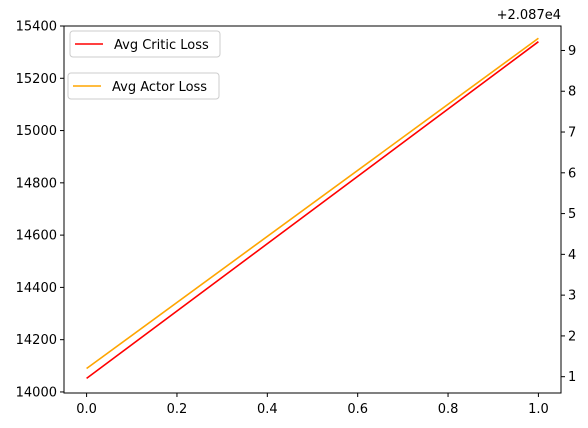 The width and height of the screenshot is (588, 428). What do you see at coordinates (572, 173) in the screenshot?
I see `right-y-tick-label-5: 6` at bounding box center [572, 173].